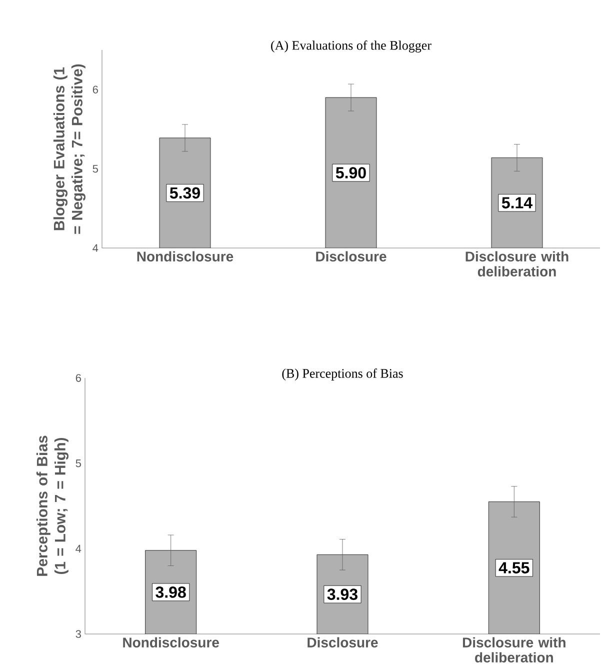 This screenshot has height=670, width=608. I want to click on y-axis-title: Perceptions of Bias (1 = Low; 7 = High), so click(52, 506).